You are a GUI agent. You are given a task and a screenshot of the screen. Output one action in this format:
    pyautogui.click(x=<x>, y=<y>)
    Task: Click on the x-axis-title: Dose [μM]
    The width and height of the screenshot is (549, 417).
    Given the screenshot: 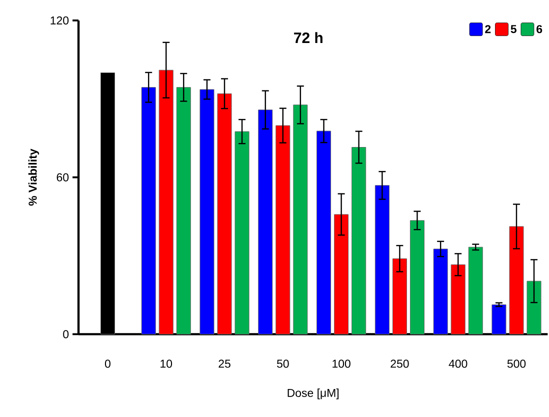 What is the action you would take?
    pyautogui.click(x=313, y=394)
    